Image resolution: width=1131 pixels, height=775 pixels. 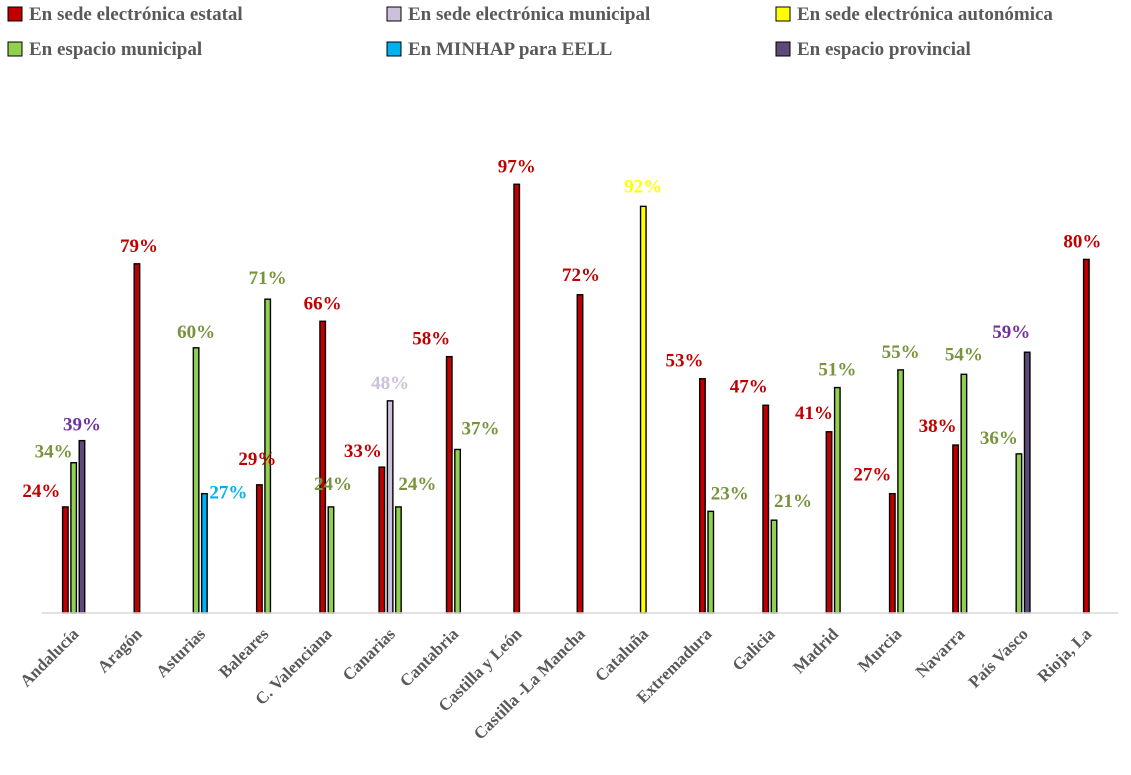 What do you see at coordinates (1027, 482) in the screenshot?
I see `bar-pais-vasco-en-espacio-provincial` at bounding box center [1027, 482].